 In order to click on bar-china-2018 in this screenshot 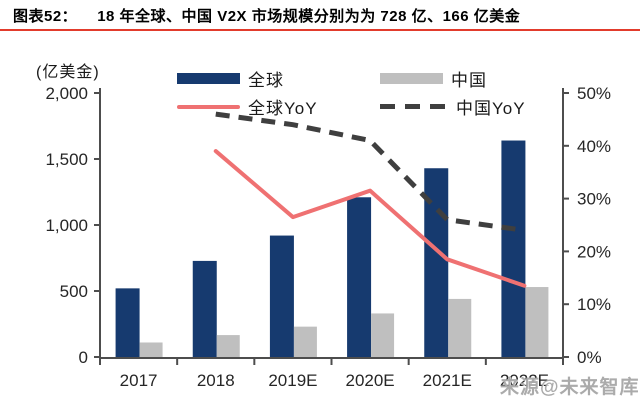, I will do `click(228, 346)`.